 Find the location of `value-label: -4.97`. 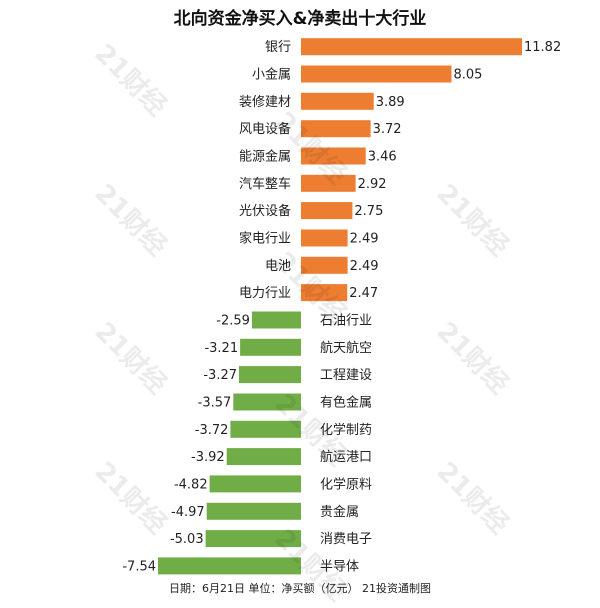

value-label: -4.97 is located at coordinates (188, 512).